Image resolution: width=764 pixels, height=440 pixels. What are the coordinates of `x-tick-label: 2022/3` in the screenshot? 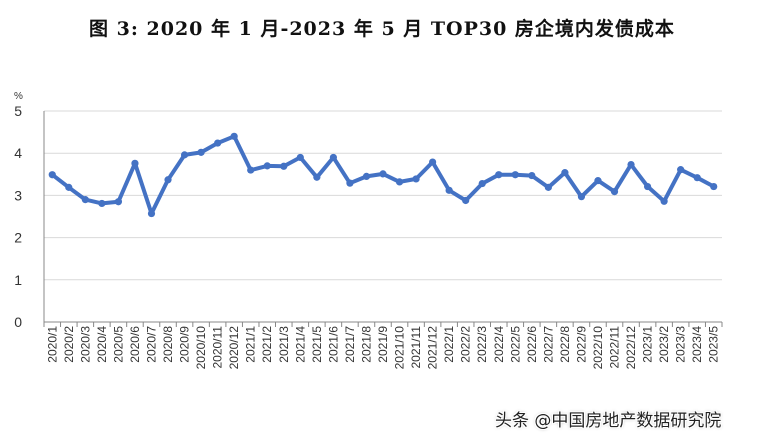 It's located at (482, 344).